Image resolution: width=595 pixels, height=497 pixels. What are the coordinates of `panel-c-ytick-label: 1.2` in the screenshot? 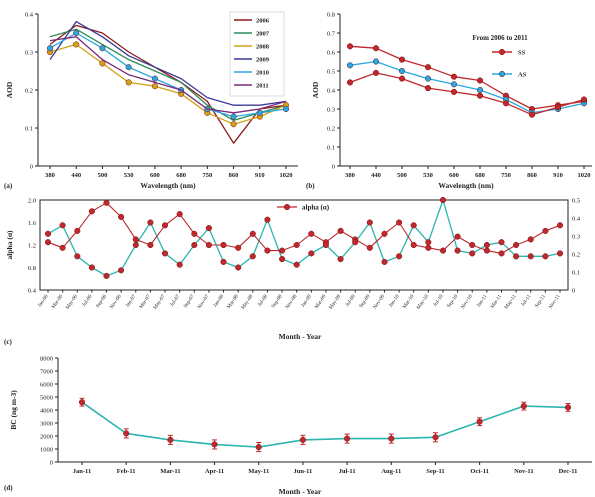 It's located at (32, 246).